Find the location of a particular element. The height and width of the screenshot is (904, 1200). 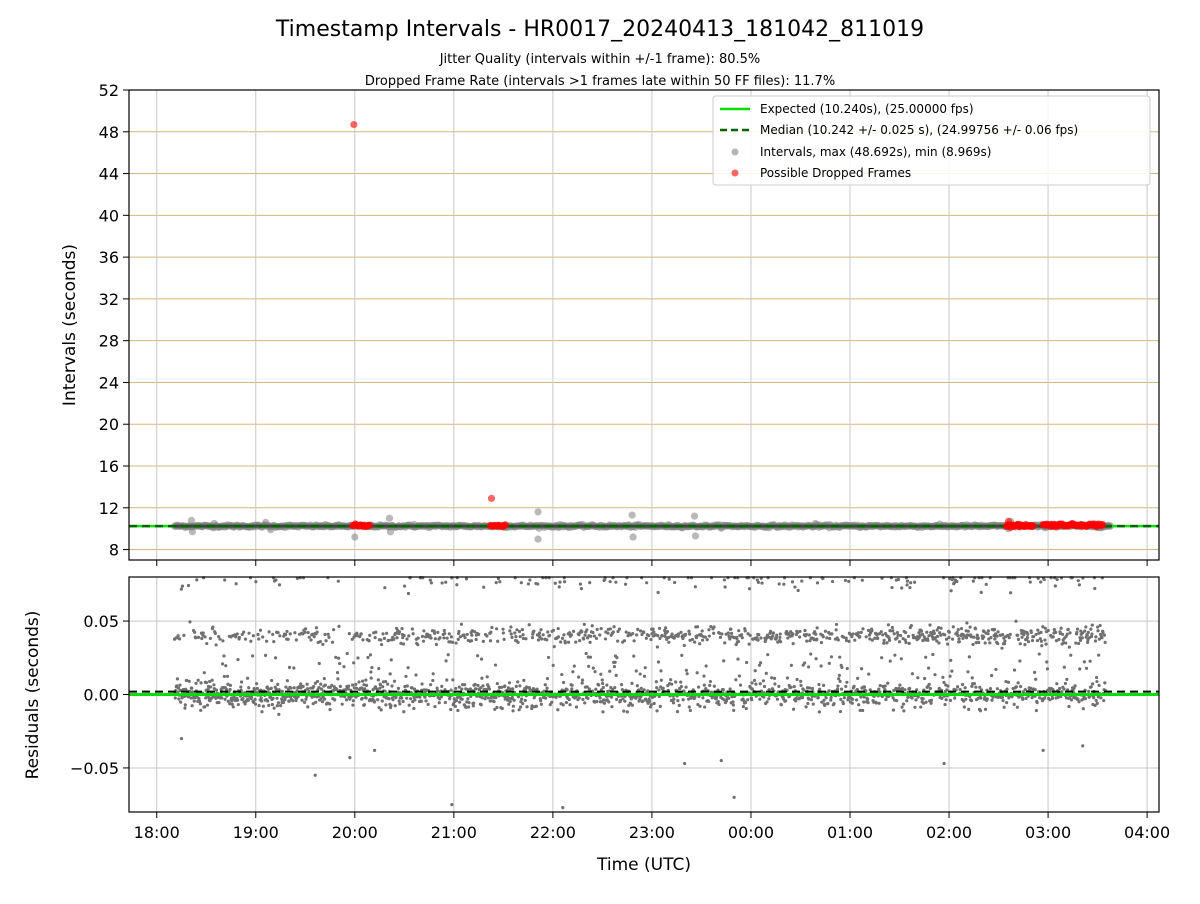

bottom-residual-outlier is located at coordinates (563, 807).